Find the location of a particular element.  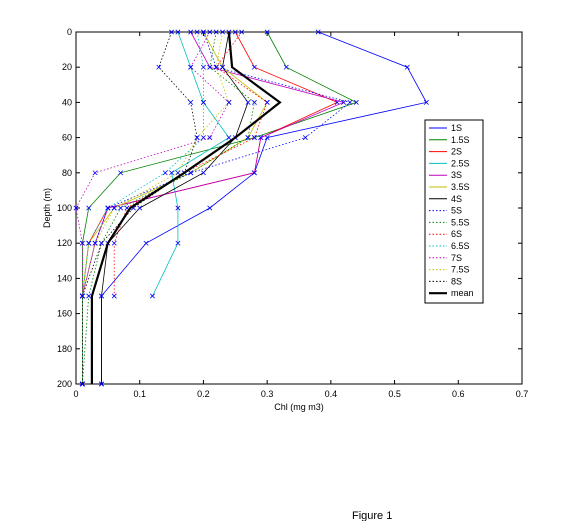

legend-label: 7S is located at coordinates (456, 258).